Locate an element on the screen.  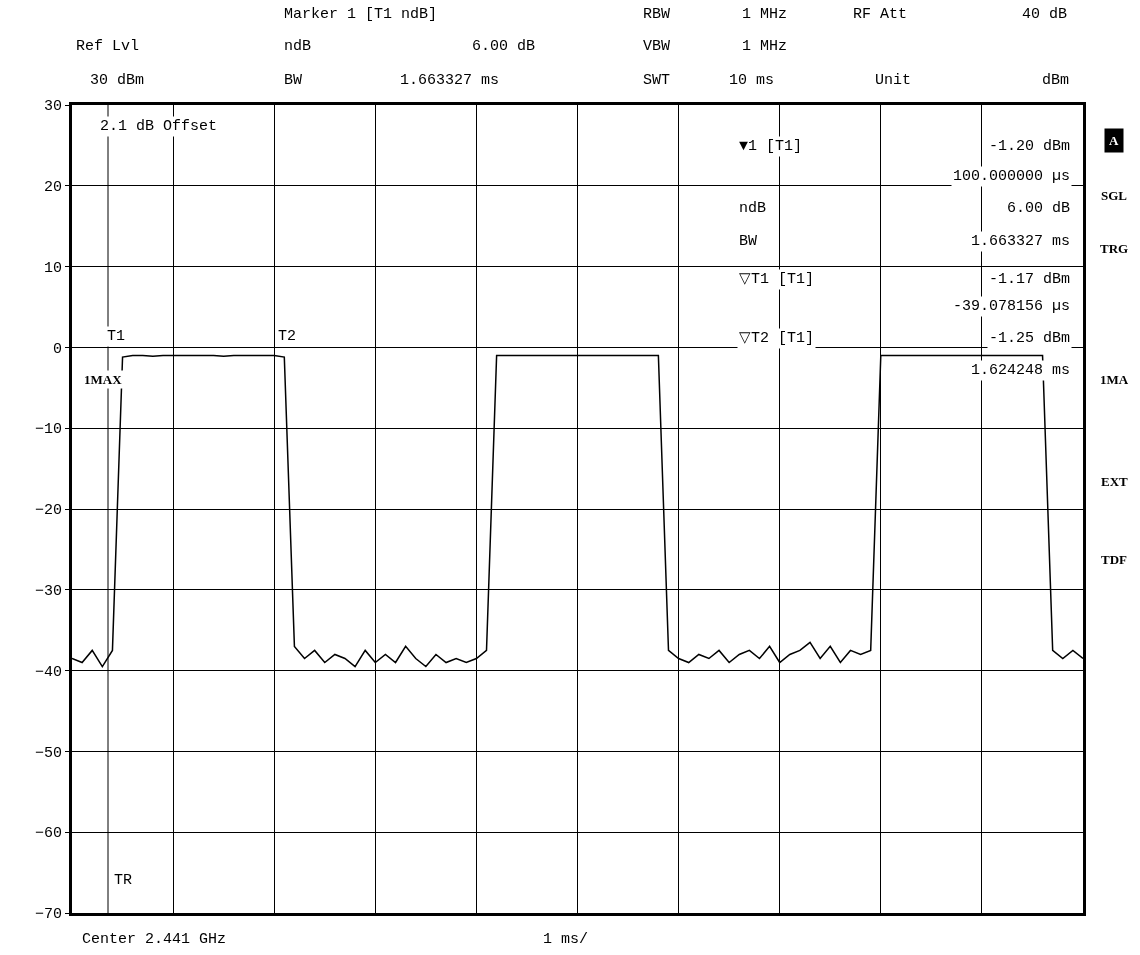
annotation: -39.078156 µs is located at coordinates (1012, 306).